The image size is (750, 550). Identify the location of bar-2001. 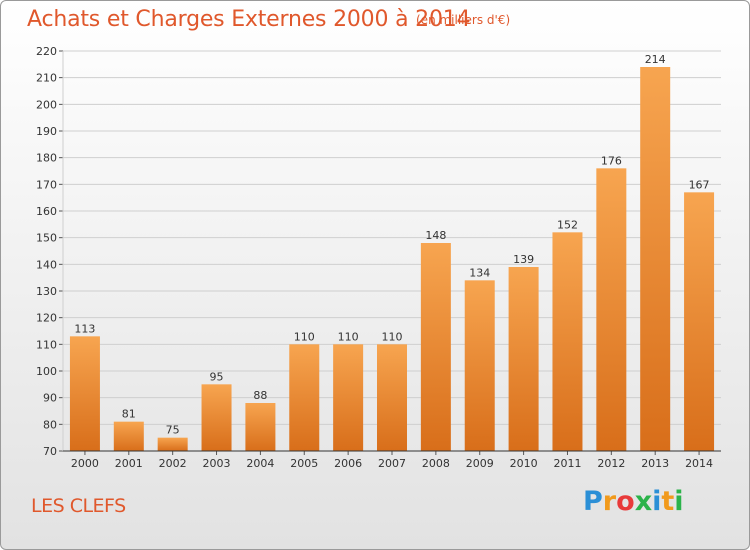
(128, 436).